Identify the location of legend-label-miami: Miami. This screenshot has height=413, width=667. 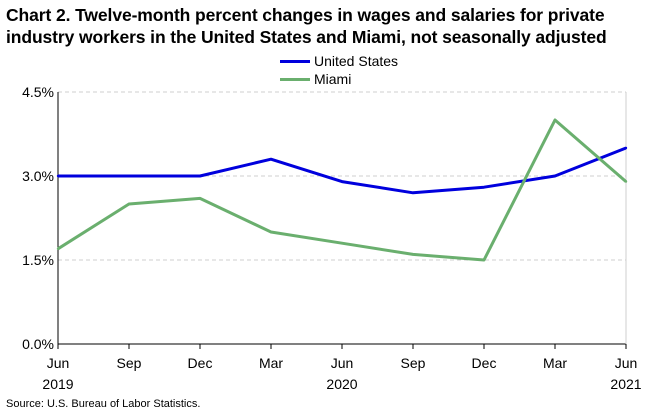
(333, 79).